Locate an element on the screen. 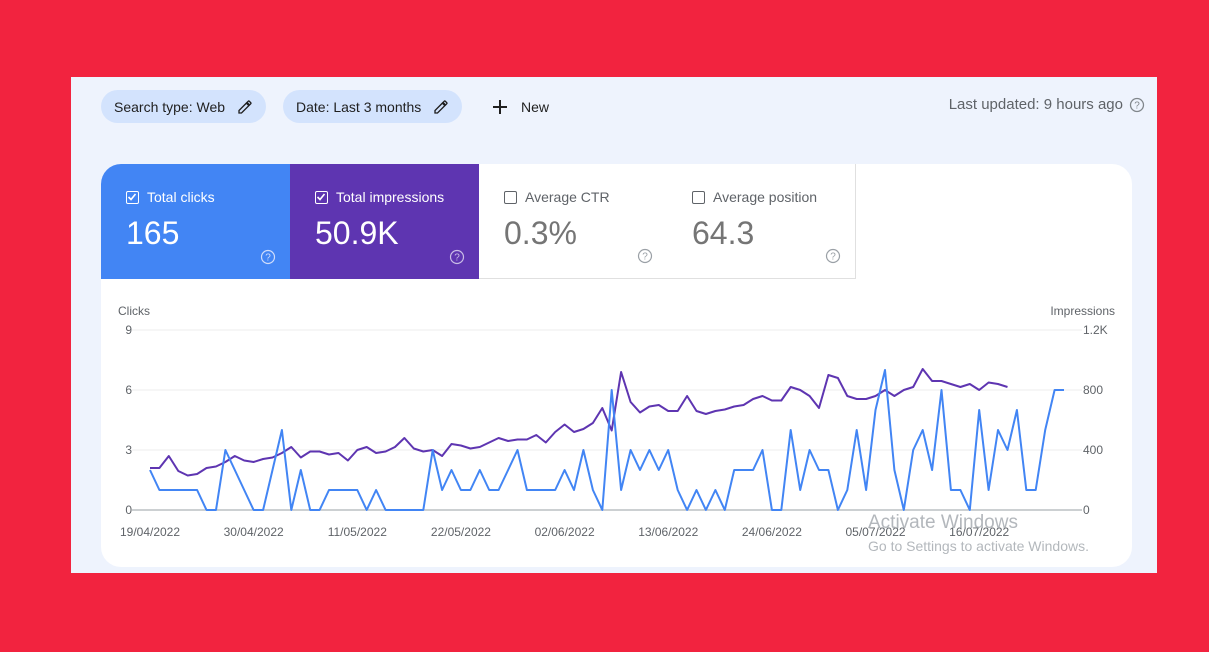  total-impressions-value: 50.9K is located at coordinates (357, 233).